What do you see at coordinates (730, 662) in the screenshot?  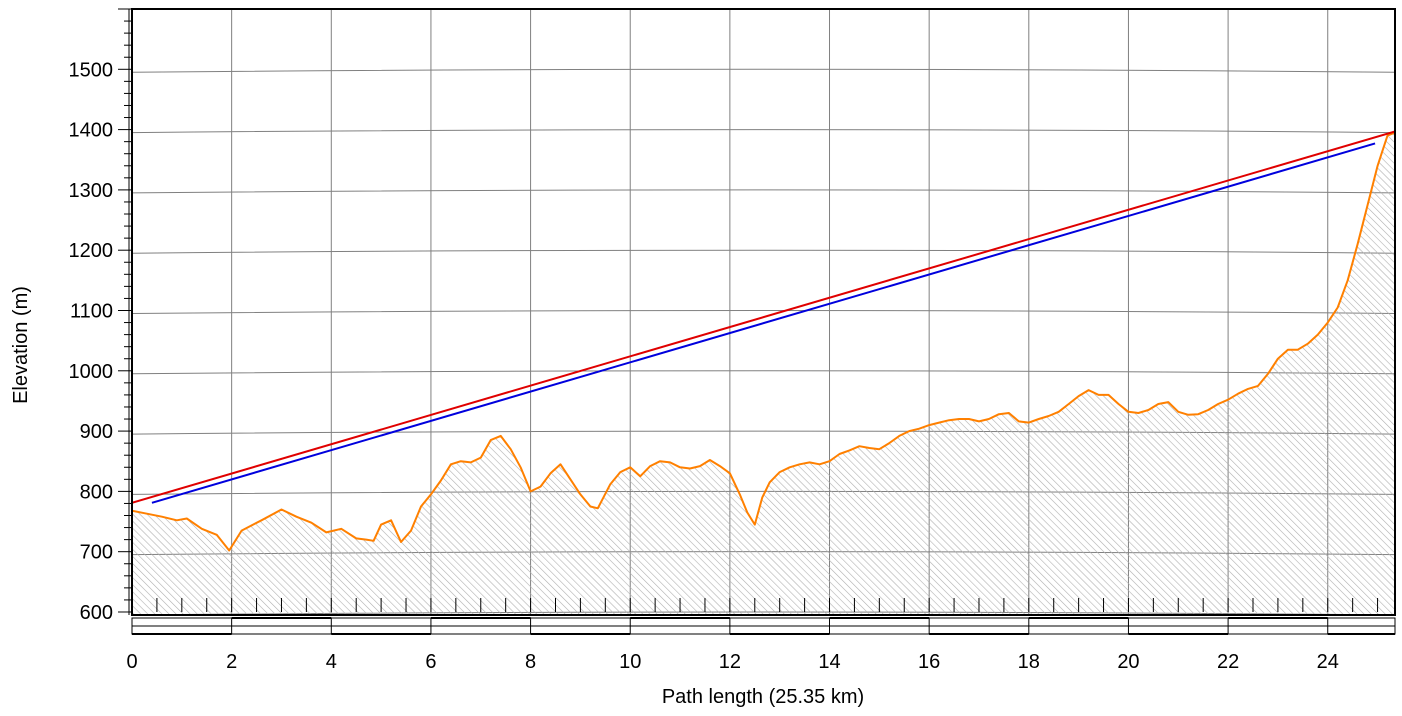 I see `x-tick-label: 12` at bounding box center [730, 662].